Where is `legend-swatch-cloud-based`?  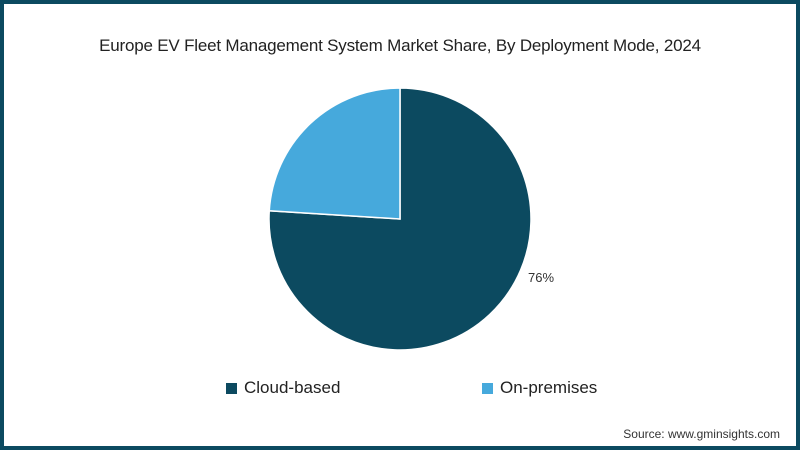 legend-swatch-cloud-based is located at coordinates (231, 388).